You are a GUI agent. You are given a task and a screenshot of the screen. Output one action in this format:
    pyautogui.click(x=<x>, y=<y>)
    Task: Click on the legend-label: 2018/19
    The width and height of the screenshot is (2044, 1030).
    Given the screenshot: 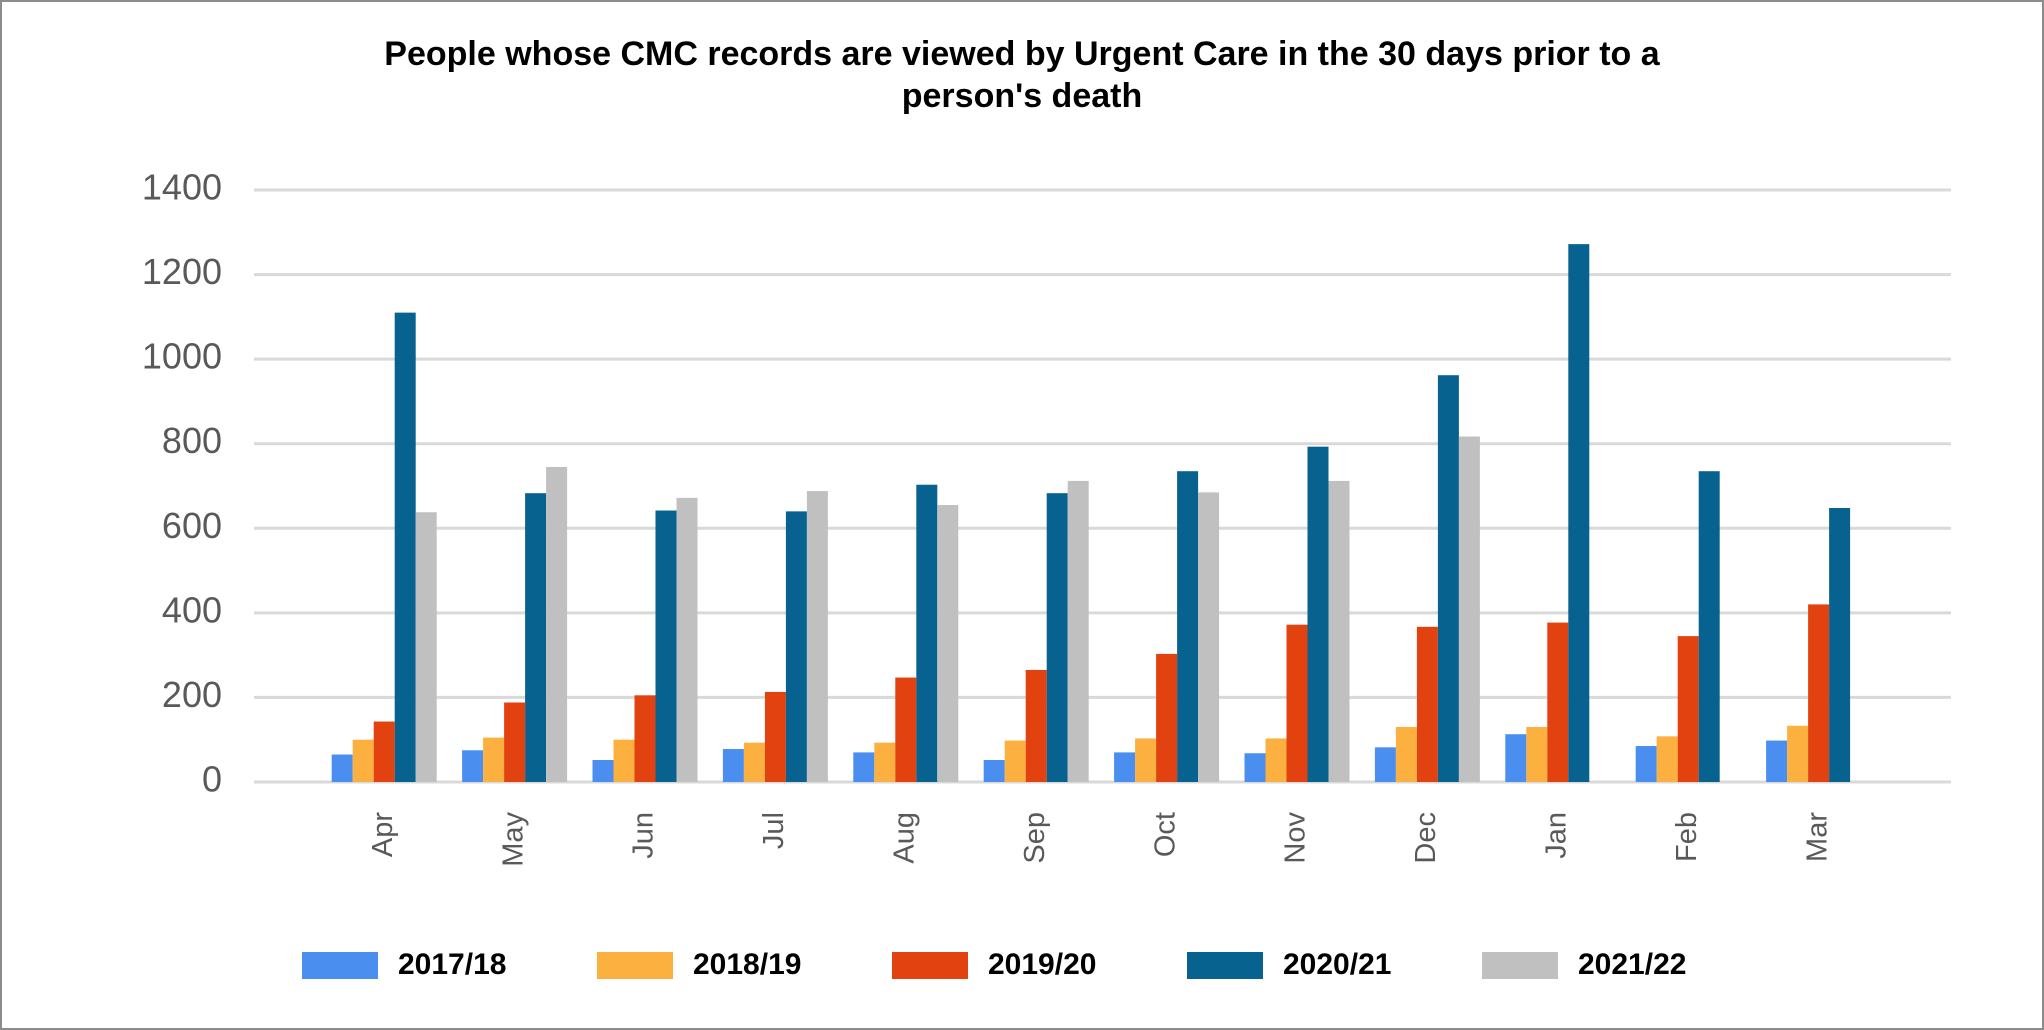 What is the action you would take?
    pyautogui.click(x=747, y=964)
    